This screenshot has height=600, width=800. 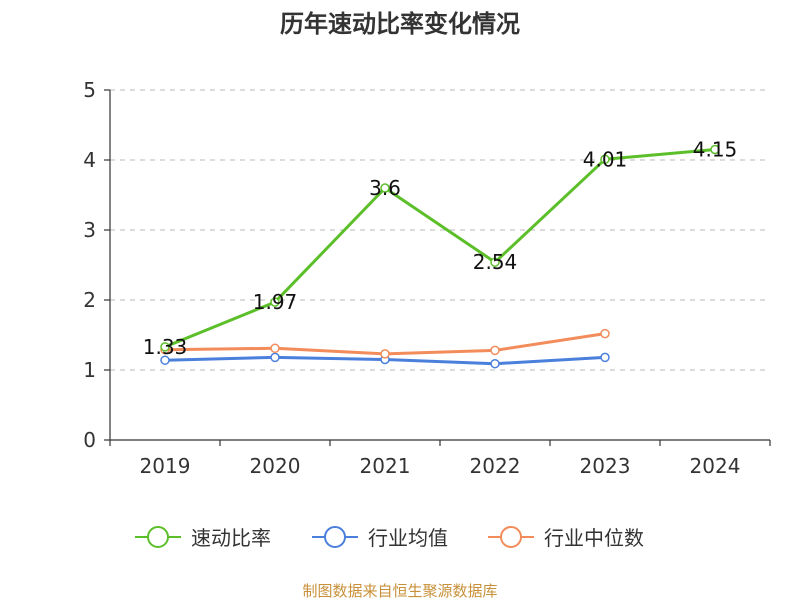 I want to click on legend-label: 速动比率, so click(x=231, y=538).